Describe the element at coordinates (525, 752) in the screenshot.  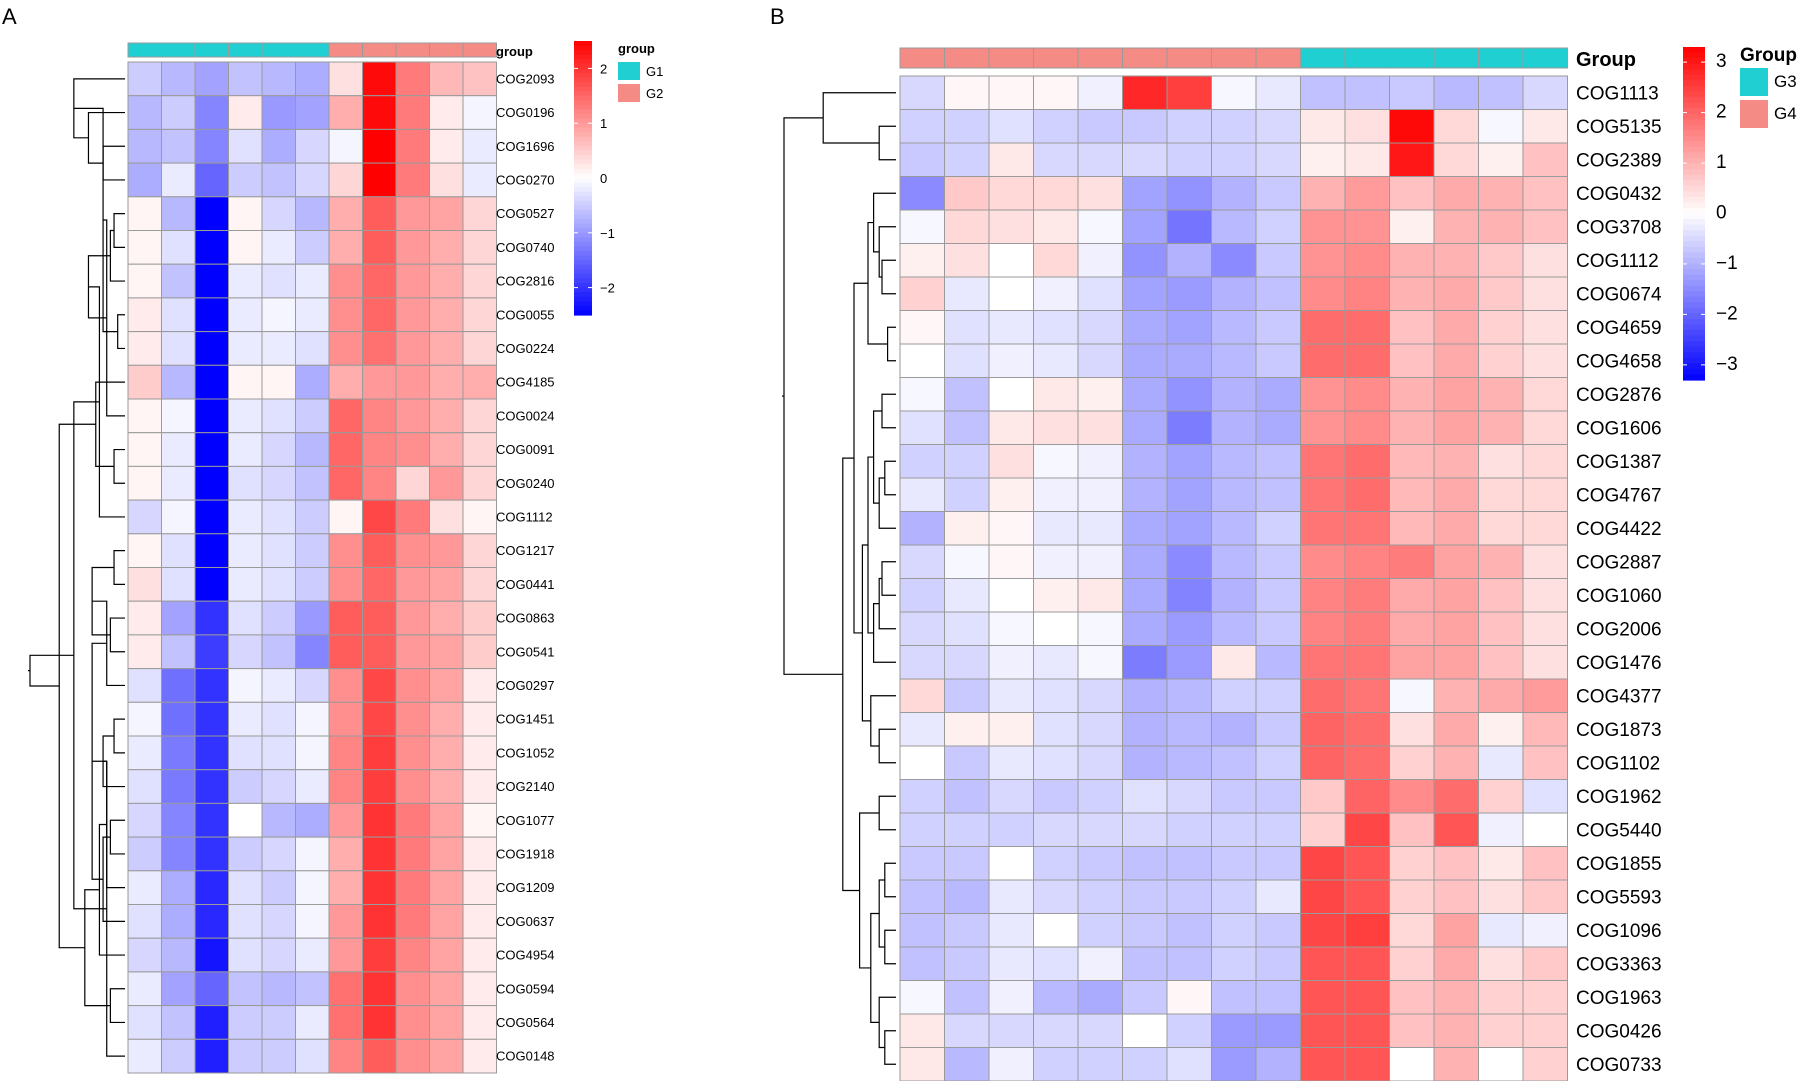
I see `row-label: COG1052` at that location.